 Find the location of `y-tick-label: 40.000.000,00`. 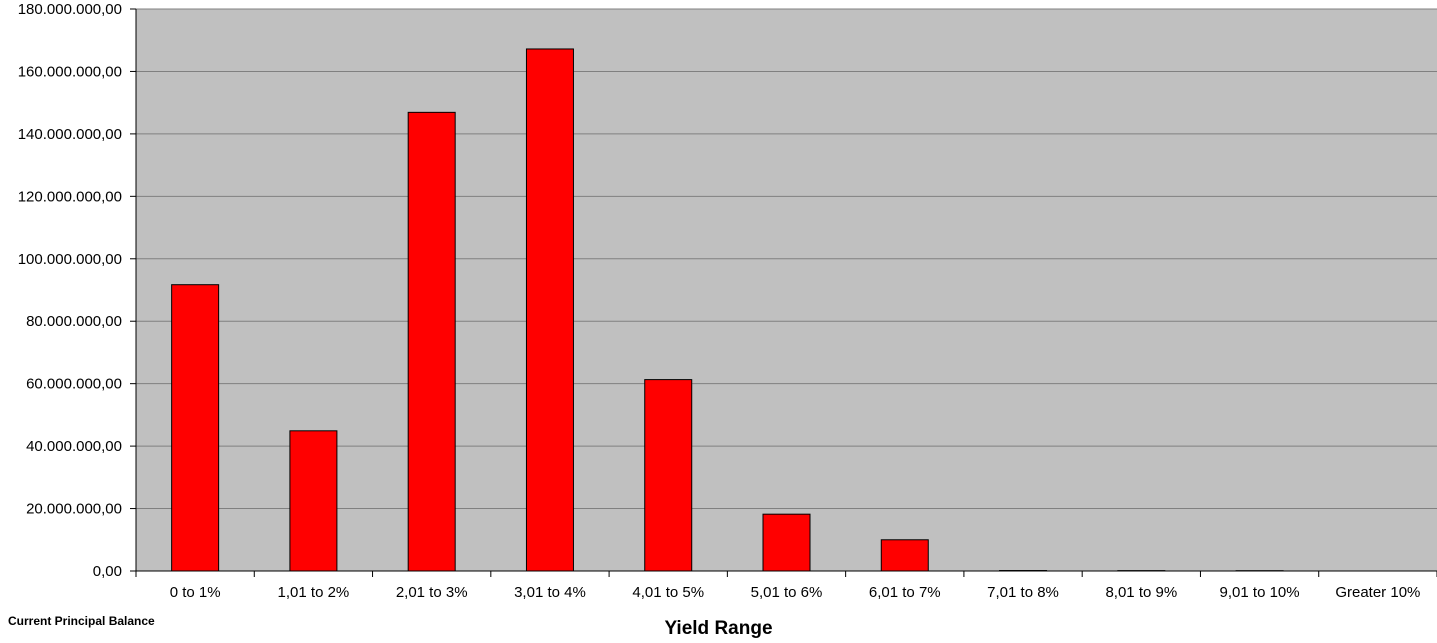

y-tick-label: 40.000.000,00 is located at coordinates (74, 446).